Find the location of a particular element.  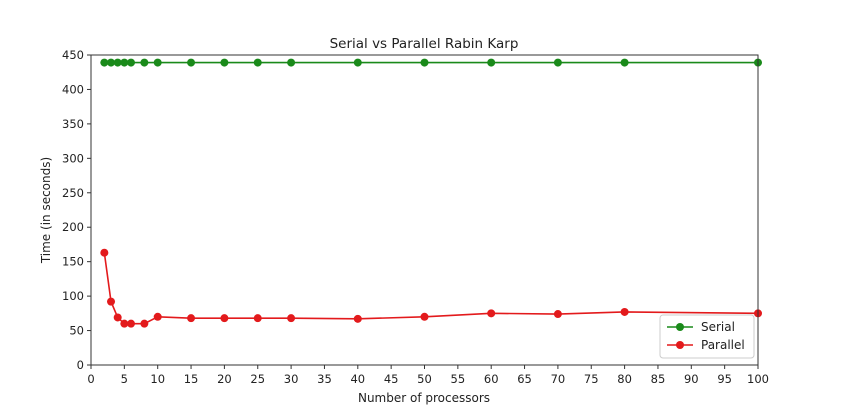

x-tick-label: 80 is located at coordinates (624, 379).